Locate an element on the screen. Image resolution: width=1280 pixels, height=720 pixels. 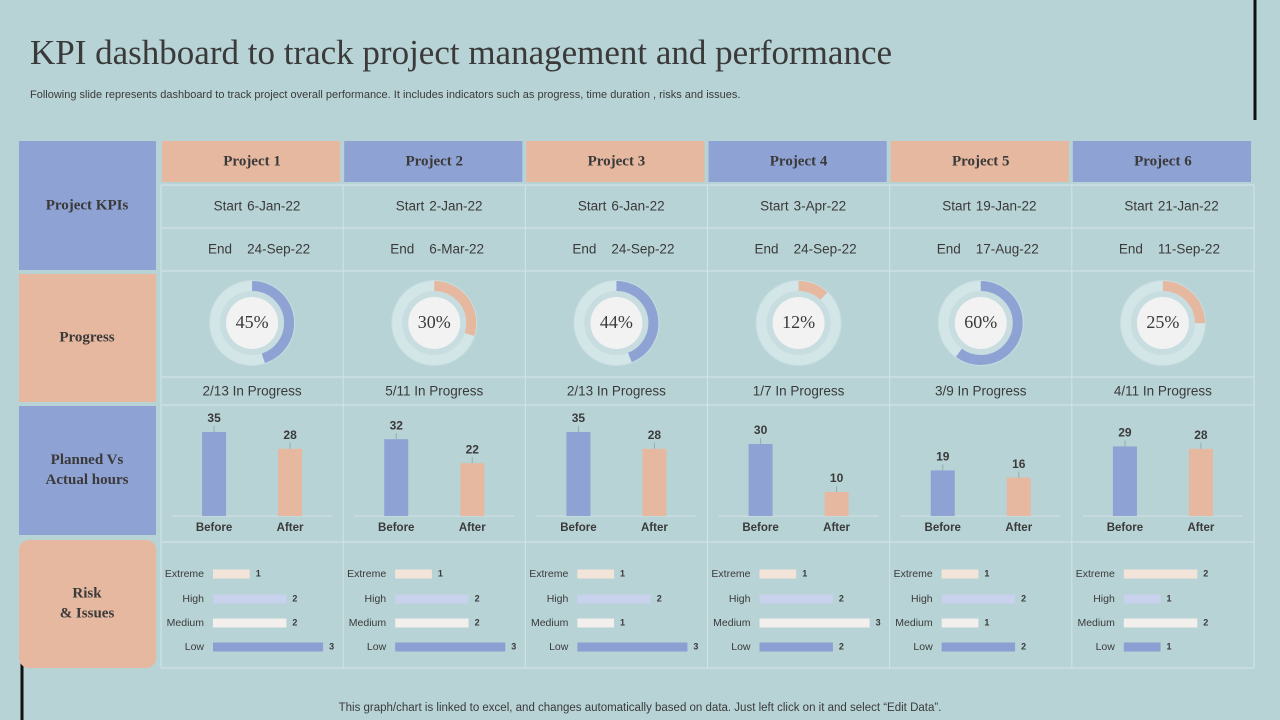
progress-status: 2/13 In Progress is located at coordinates (616, 391).